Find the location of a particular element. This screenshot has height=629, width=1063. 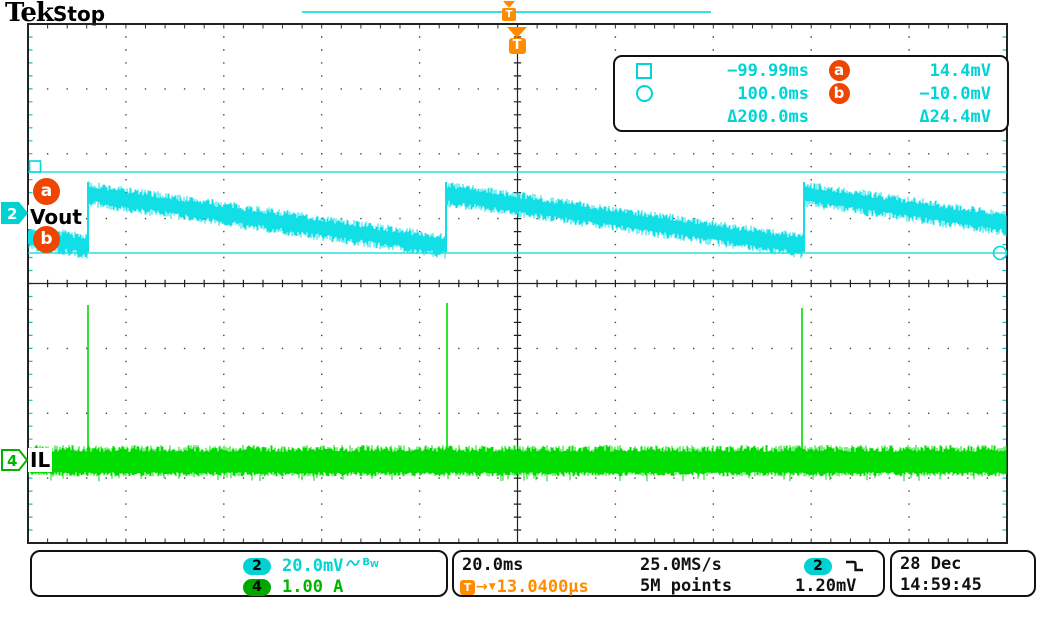

cursor-a-value: 14.4mV is located at coordinates (960, 70).